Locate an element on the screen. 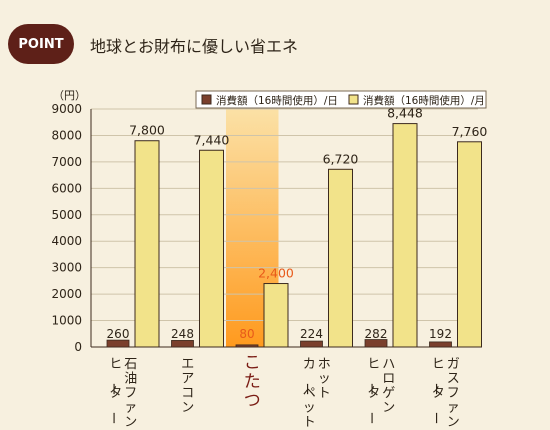 The image size is (550, 430). y-unit-label: （円） is located at coordinates (69, 95).